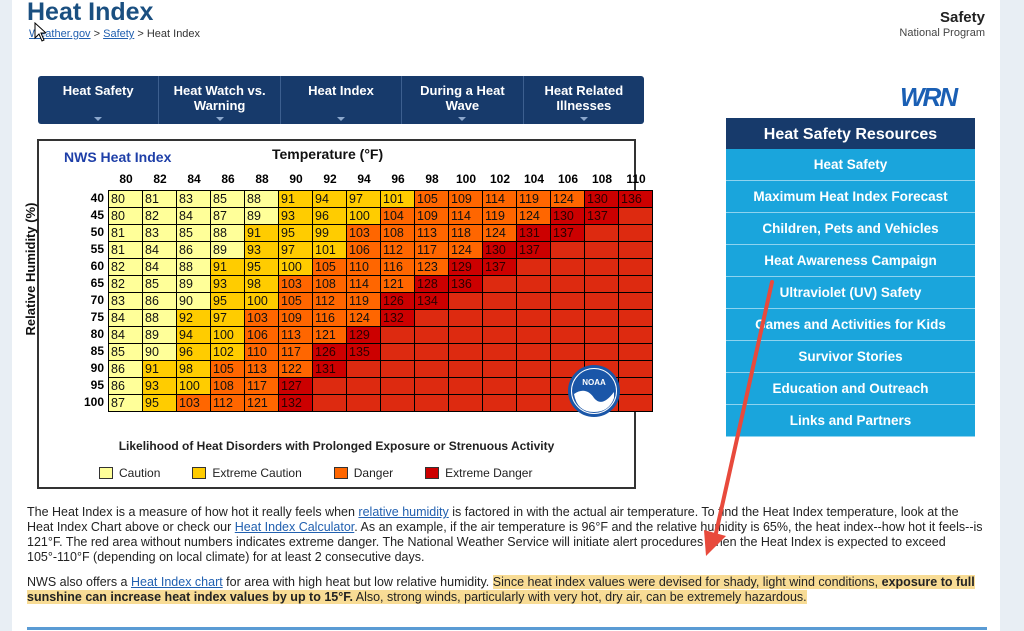  What do you see at coordinates (247, 473) in the screenshot?
I see `legend-item: Extreme Caution` at bounding box center [247, 473].